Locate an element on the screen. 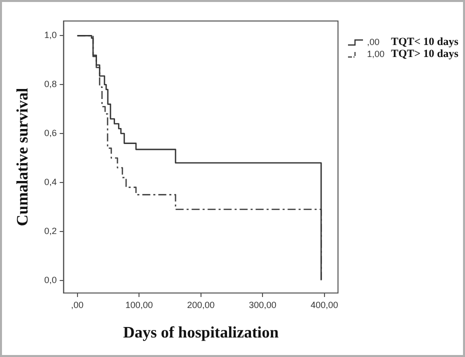 This screenshot has height=357, width=465. y-tick-label: 0,6 is located at coordinates (50, 133).